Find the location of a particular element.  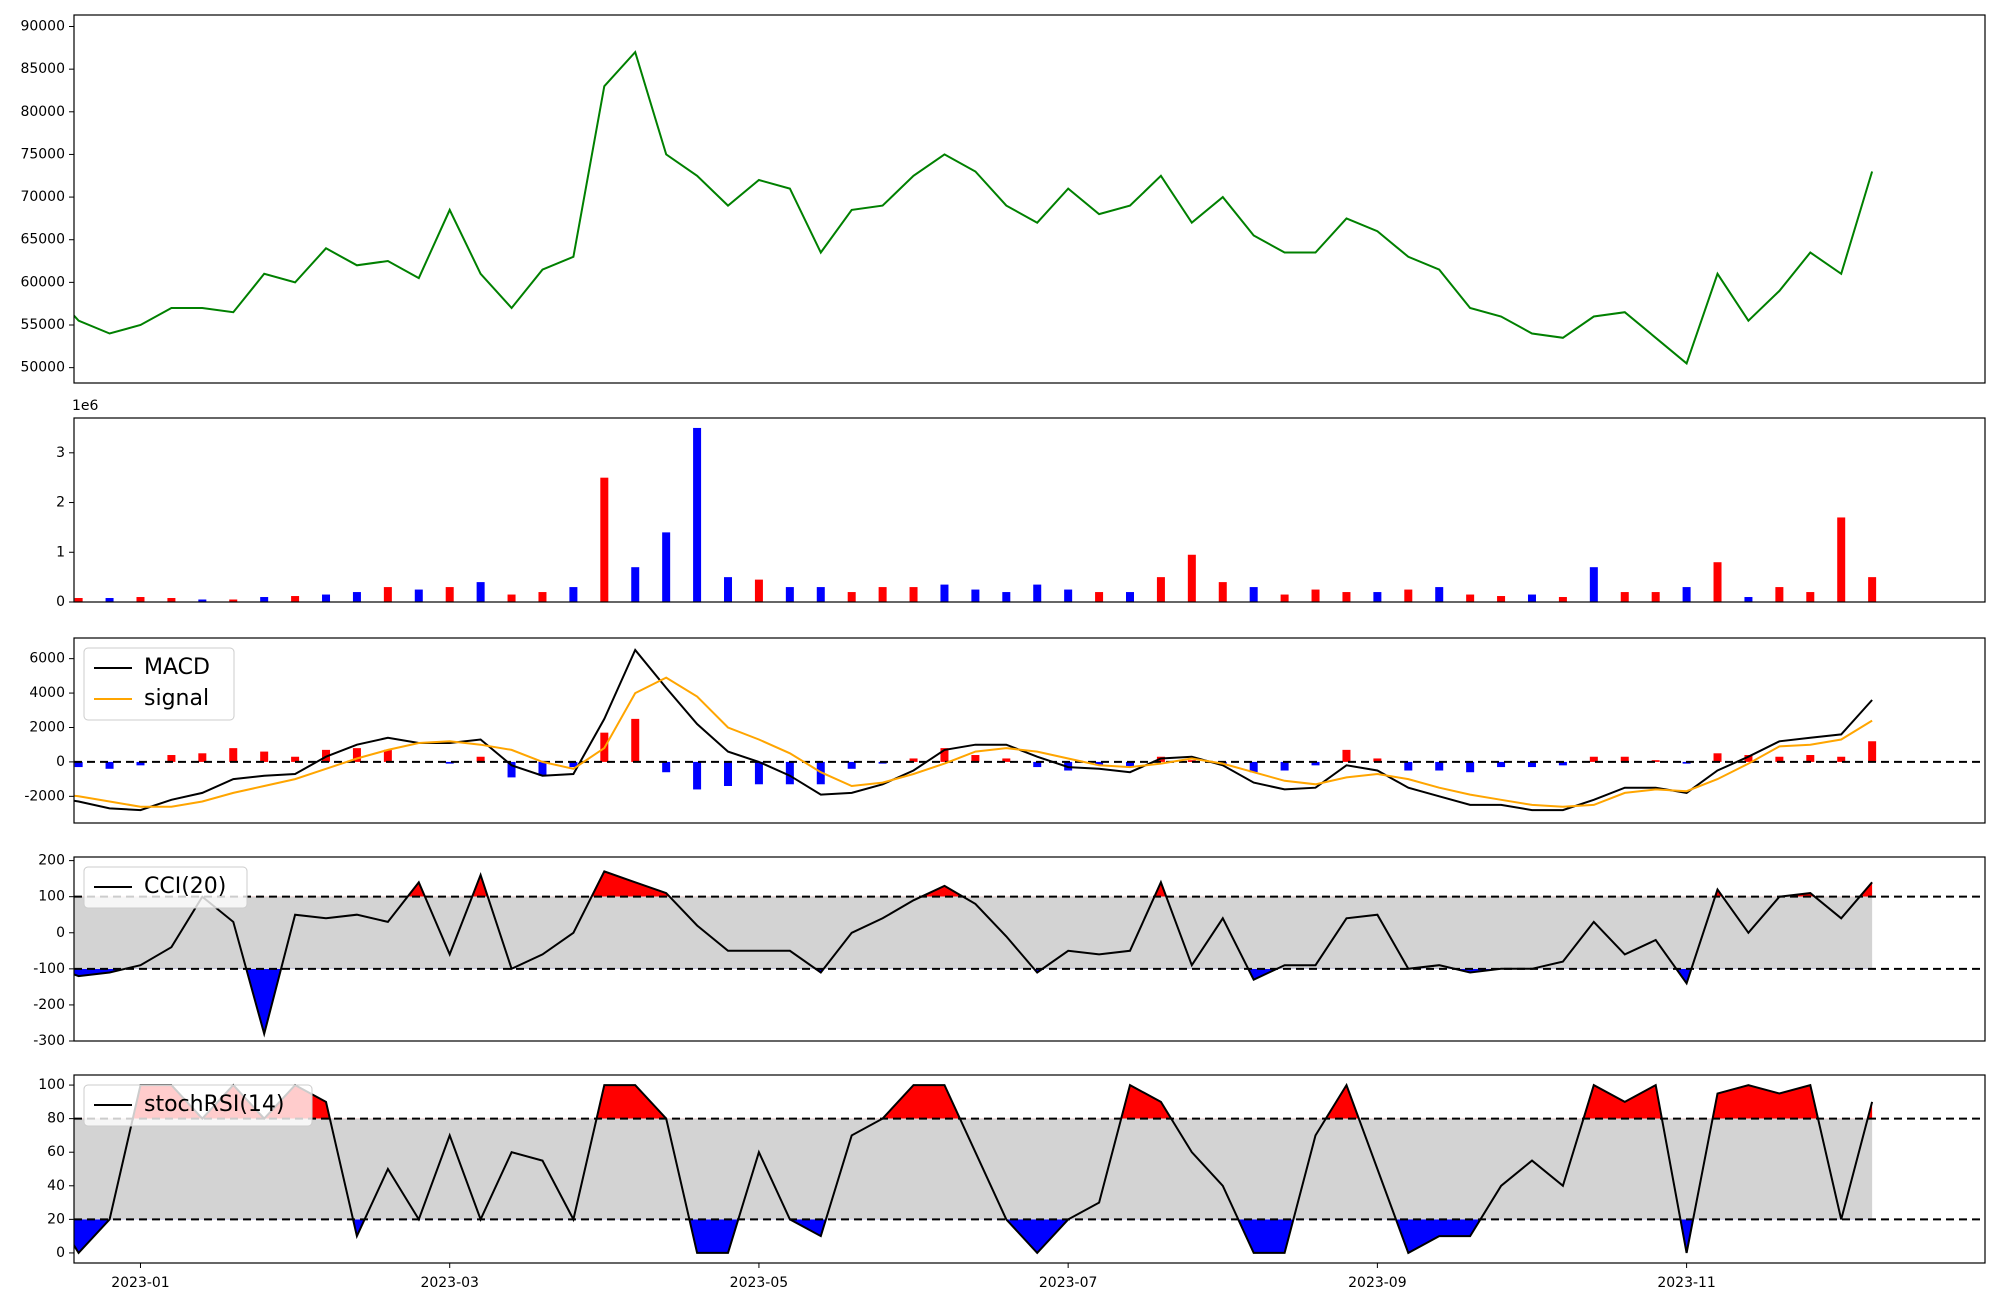

offset-label: 1e6 is located at coordinates (85, 406).